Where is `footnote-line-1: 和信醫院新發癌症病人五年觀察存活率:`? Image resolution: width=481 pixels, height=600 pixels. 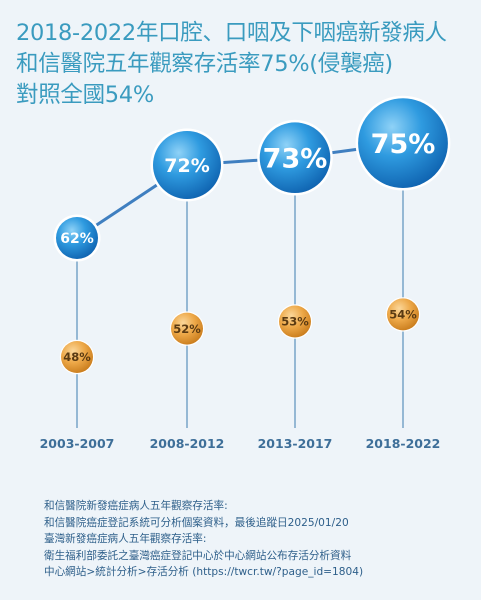
footnote-line-1: 和信醫院新發癌症病人五年觀察存活率: is located at coordinates (136, 506).